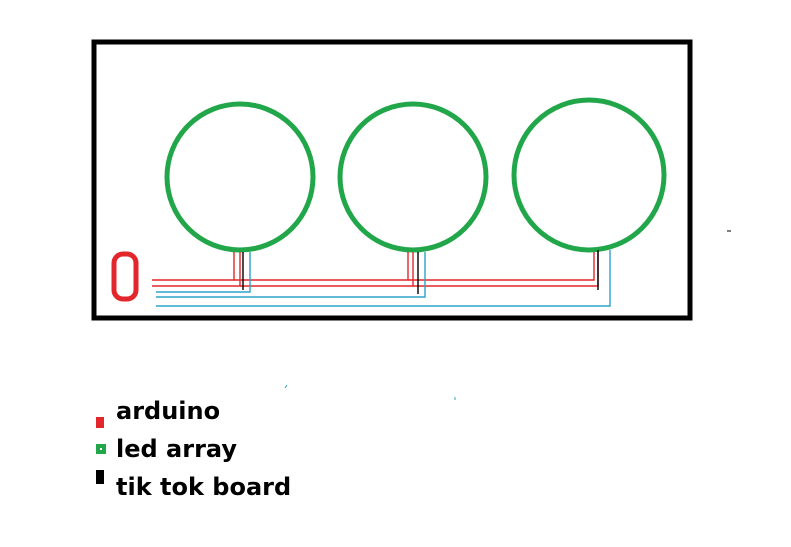  Describe the element at coordinates (125, 276) in the screenshot. I see `arduino-board` at that location.